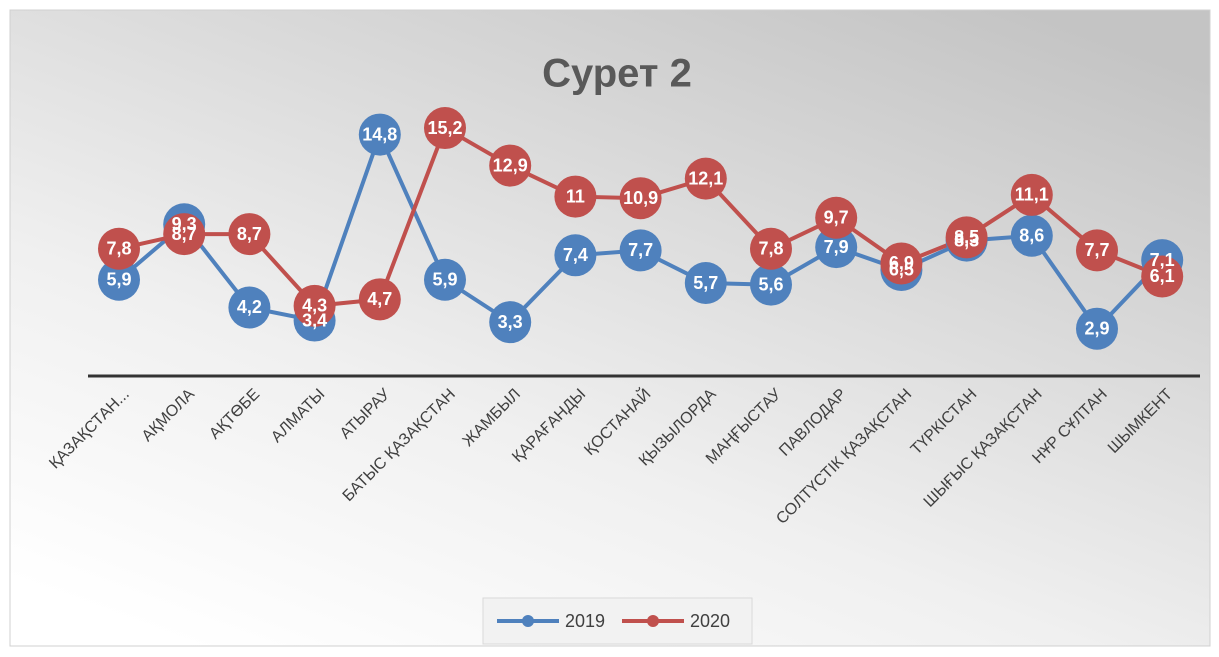  What do you see at coordinates (314, 320) in the screenshot?
I see `data-label: 3,4` at bounding box center [314, 320].